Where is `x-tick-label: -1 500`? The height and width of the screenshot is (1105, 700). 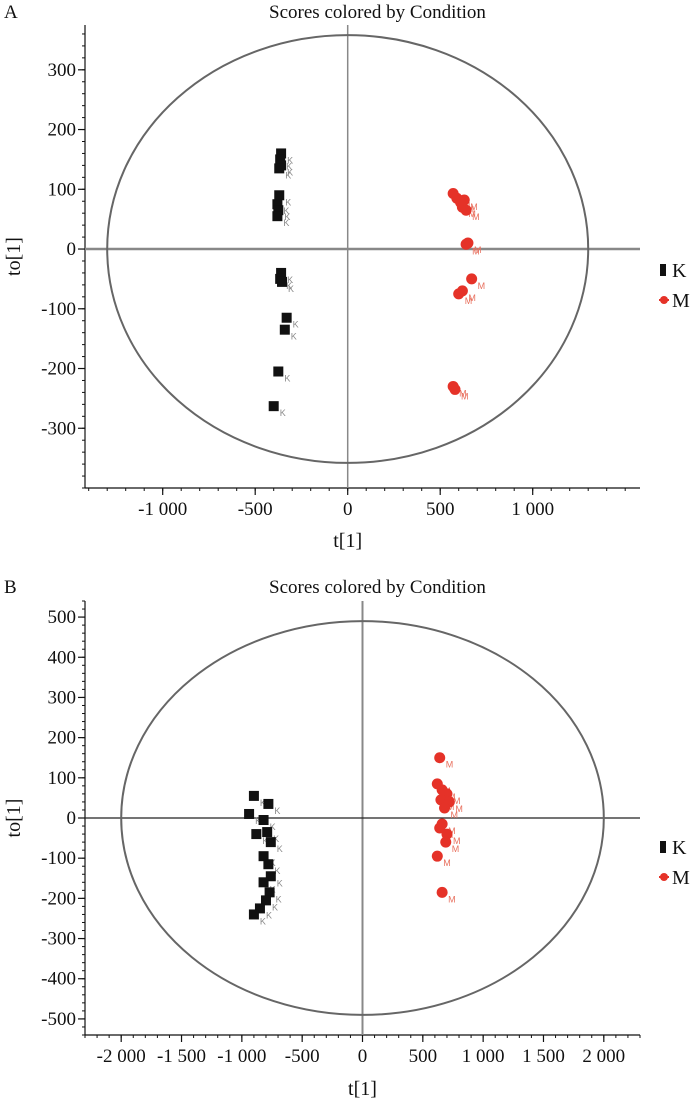
x-tick-label: -1 500 is located at coordinates (181, 1056).